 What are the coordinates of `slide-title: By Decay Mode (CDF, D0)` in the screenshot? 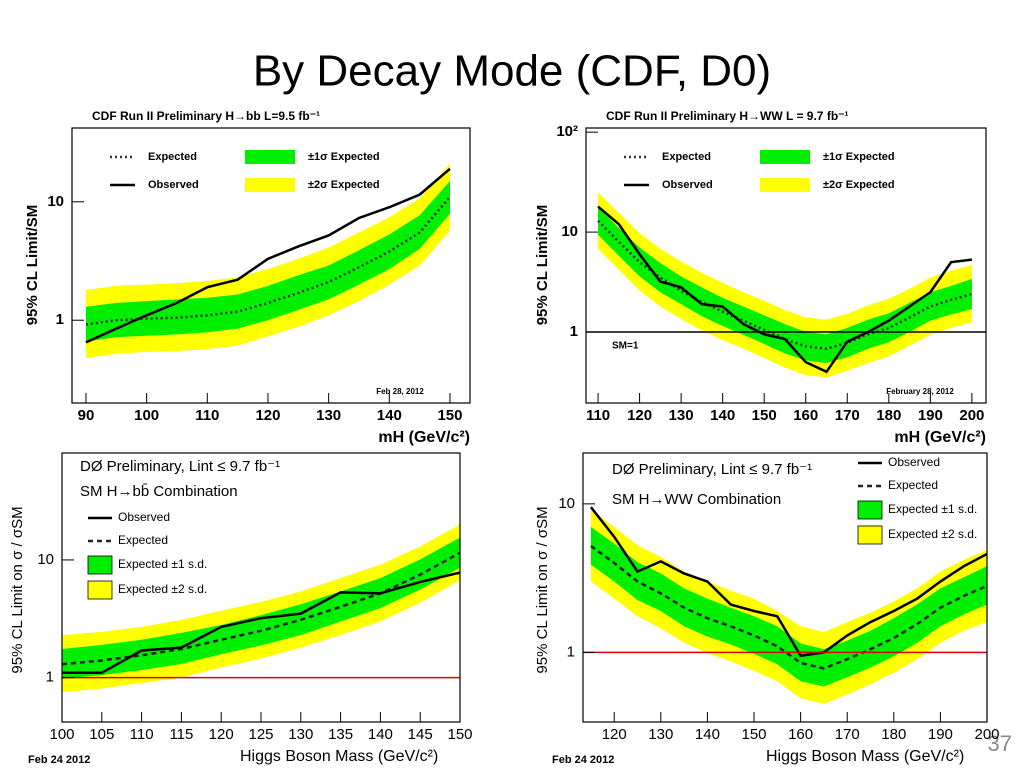 It's located at (512, 71).